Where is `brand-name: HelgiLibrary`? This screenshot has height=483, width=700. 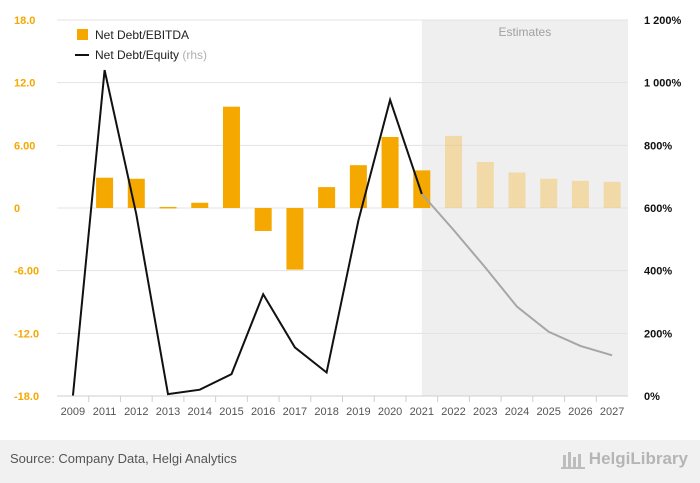 brand-name: HelgiLibrary is located at coordinates (638, 458).